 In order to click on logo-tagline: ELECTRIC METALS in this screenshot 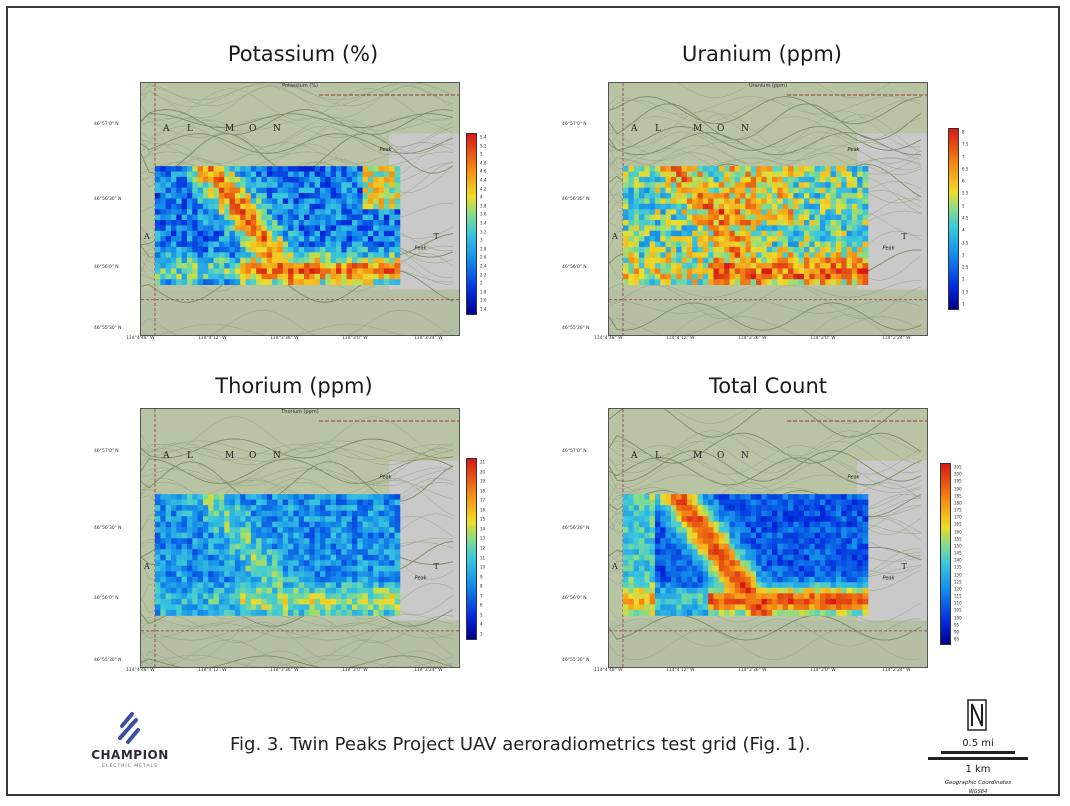, I will do `click(130, 766)`.